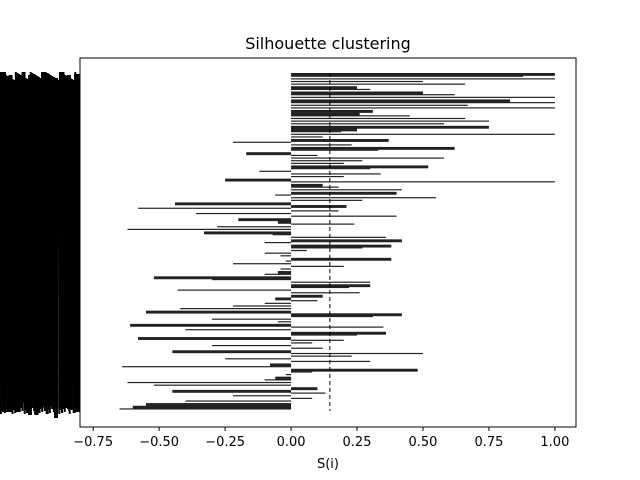 Image resolution: width=640 pixels, height=480 pixels. I want to click on x-tick-label: 1.00, so click(554, 442).